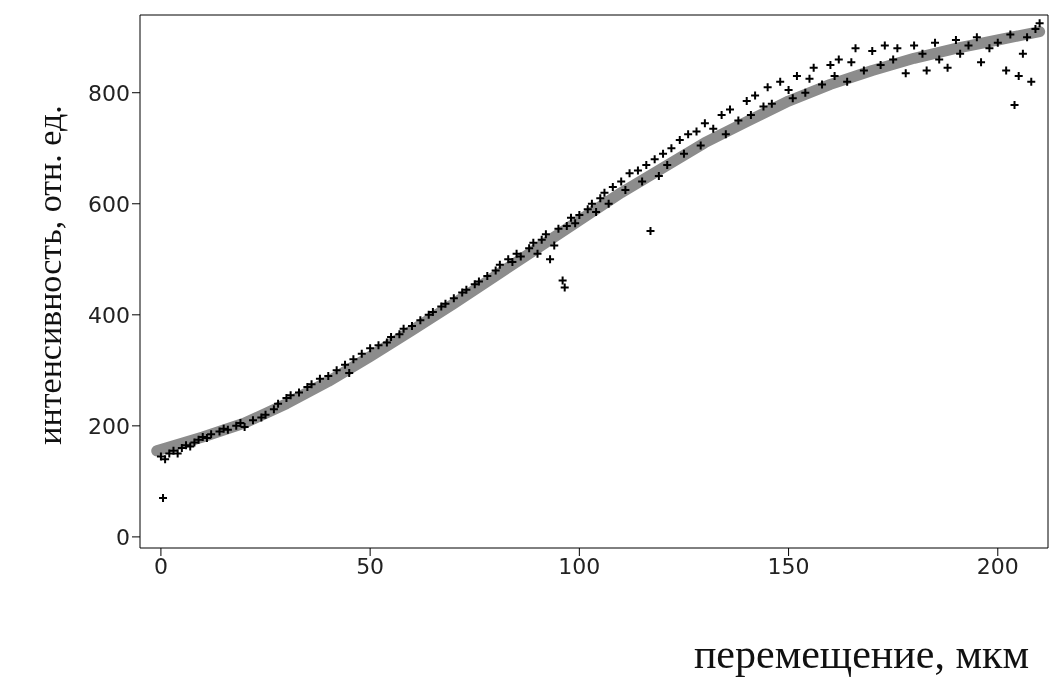  What do you see at coordinates (123, 537) in the screenshot?
I see `y-tick-label: 0` at bounding box center [123, 537].